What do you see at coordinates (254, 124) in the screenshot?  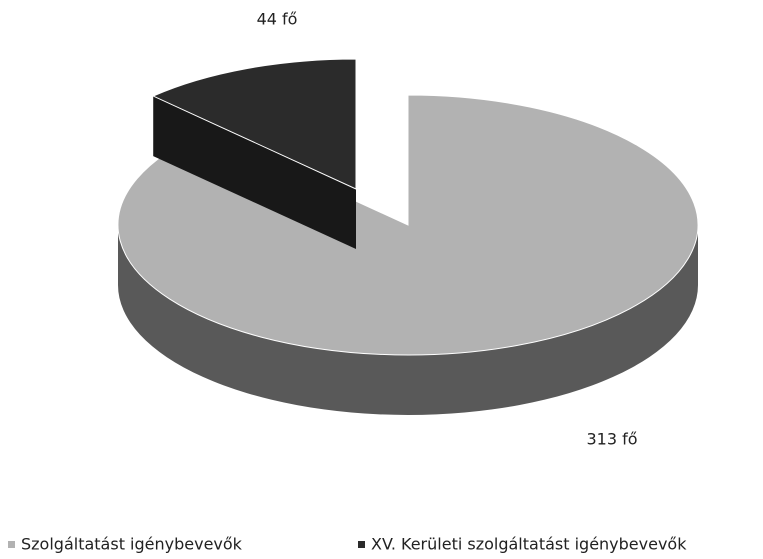 I see `slice-top` at bounding box center [254, 124].